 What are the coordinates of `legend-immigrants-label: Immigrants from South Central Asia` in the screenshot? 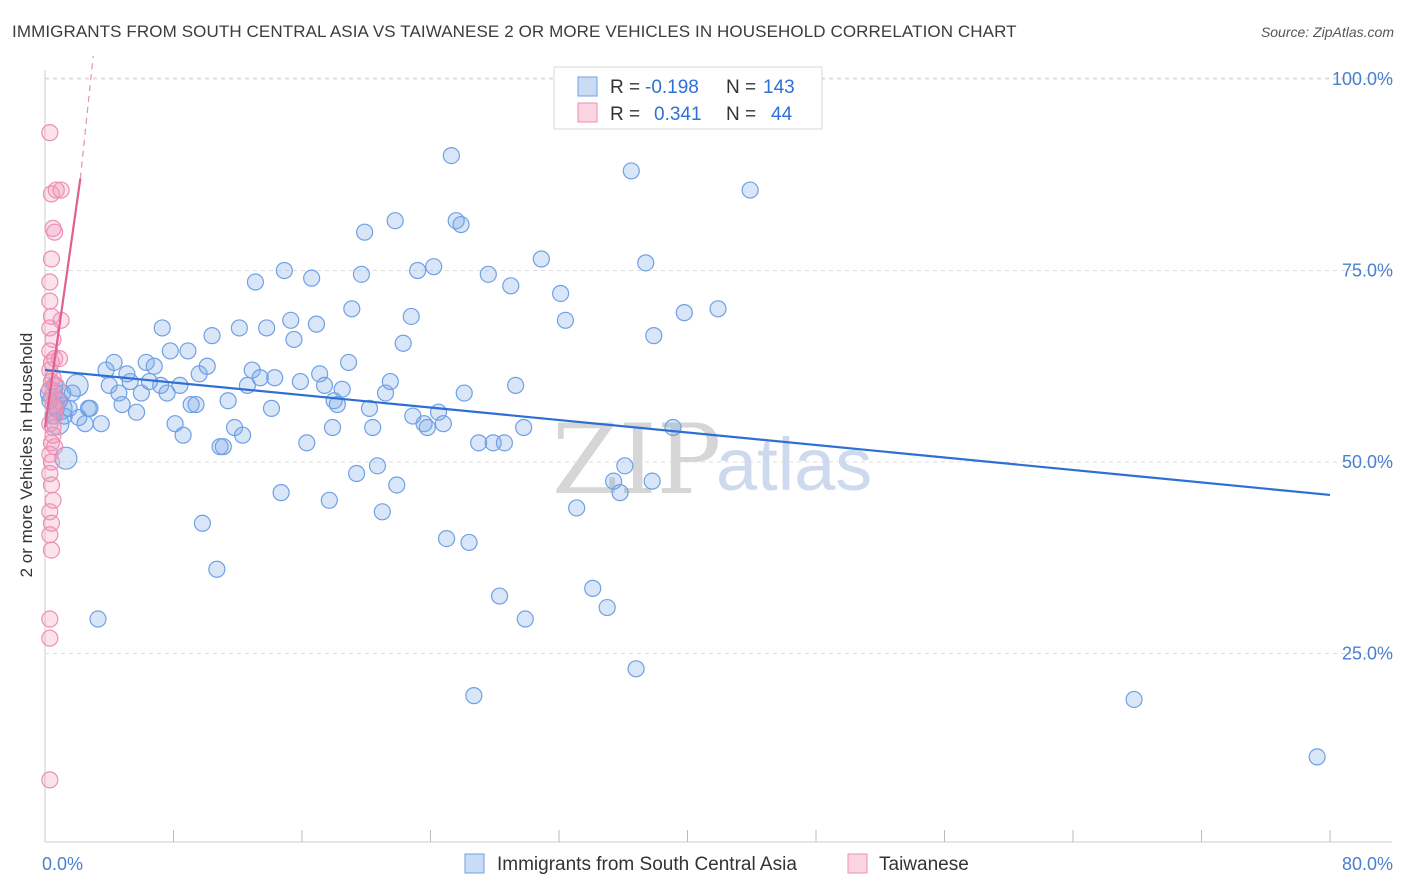 It's located at (647, 864).